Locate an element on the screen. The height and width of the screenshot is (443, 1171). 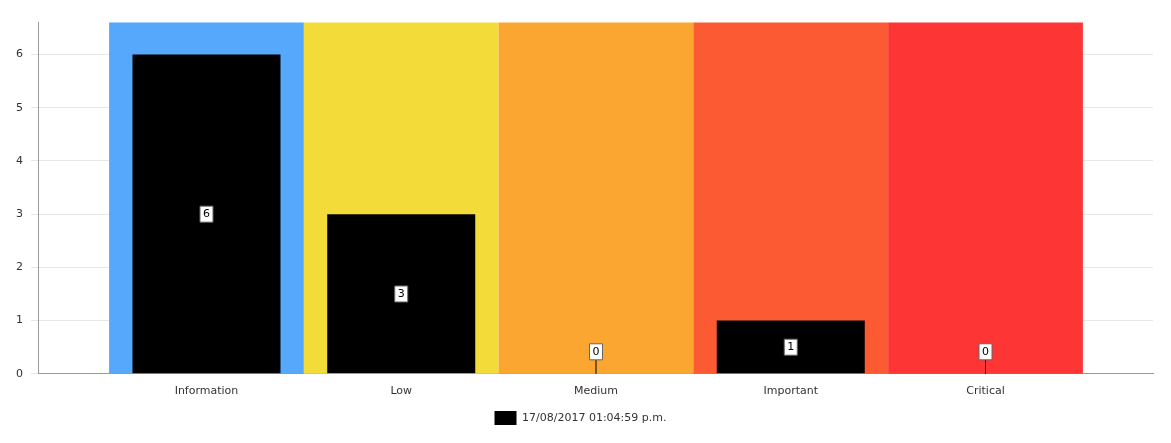
y-tick-label: 6 is located at coordinates (19, 54).